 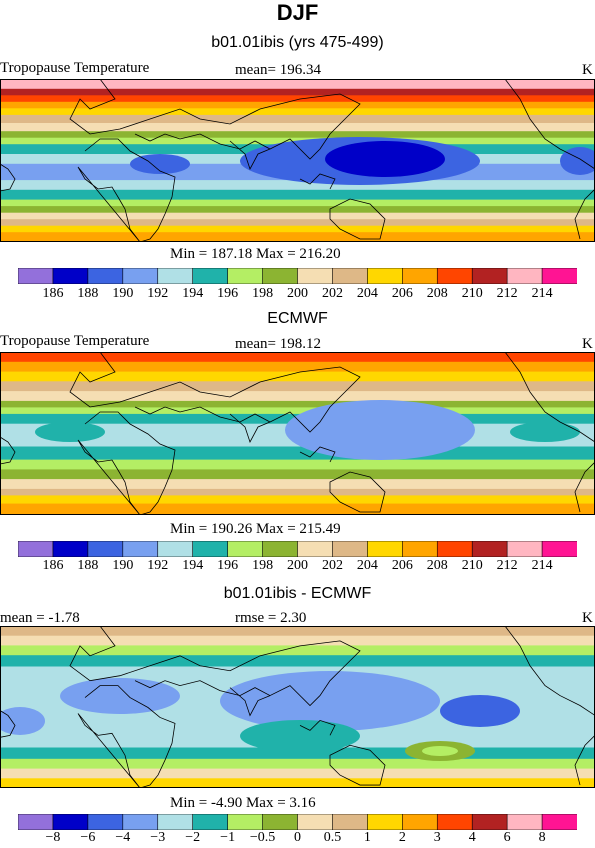 I want to click on colorbar-tick-label: 0.5, so click(x=332, y=837).